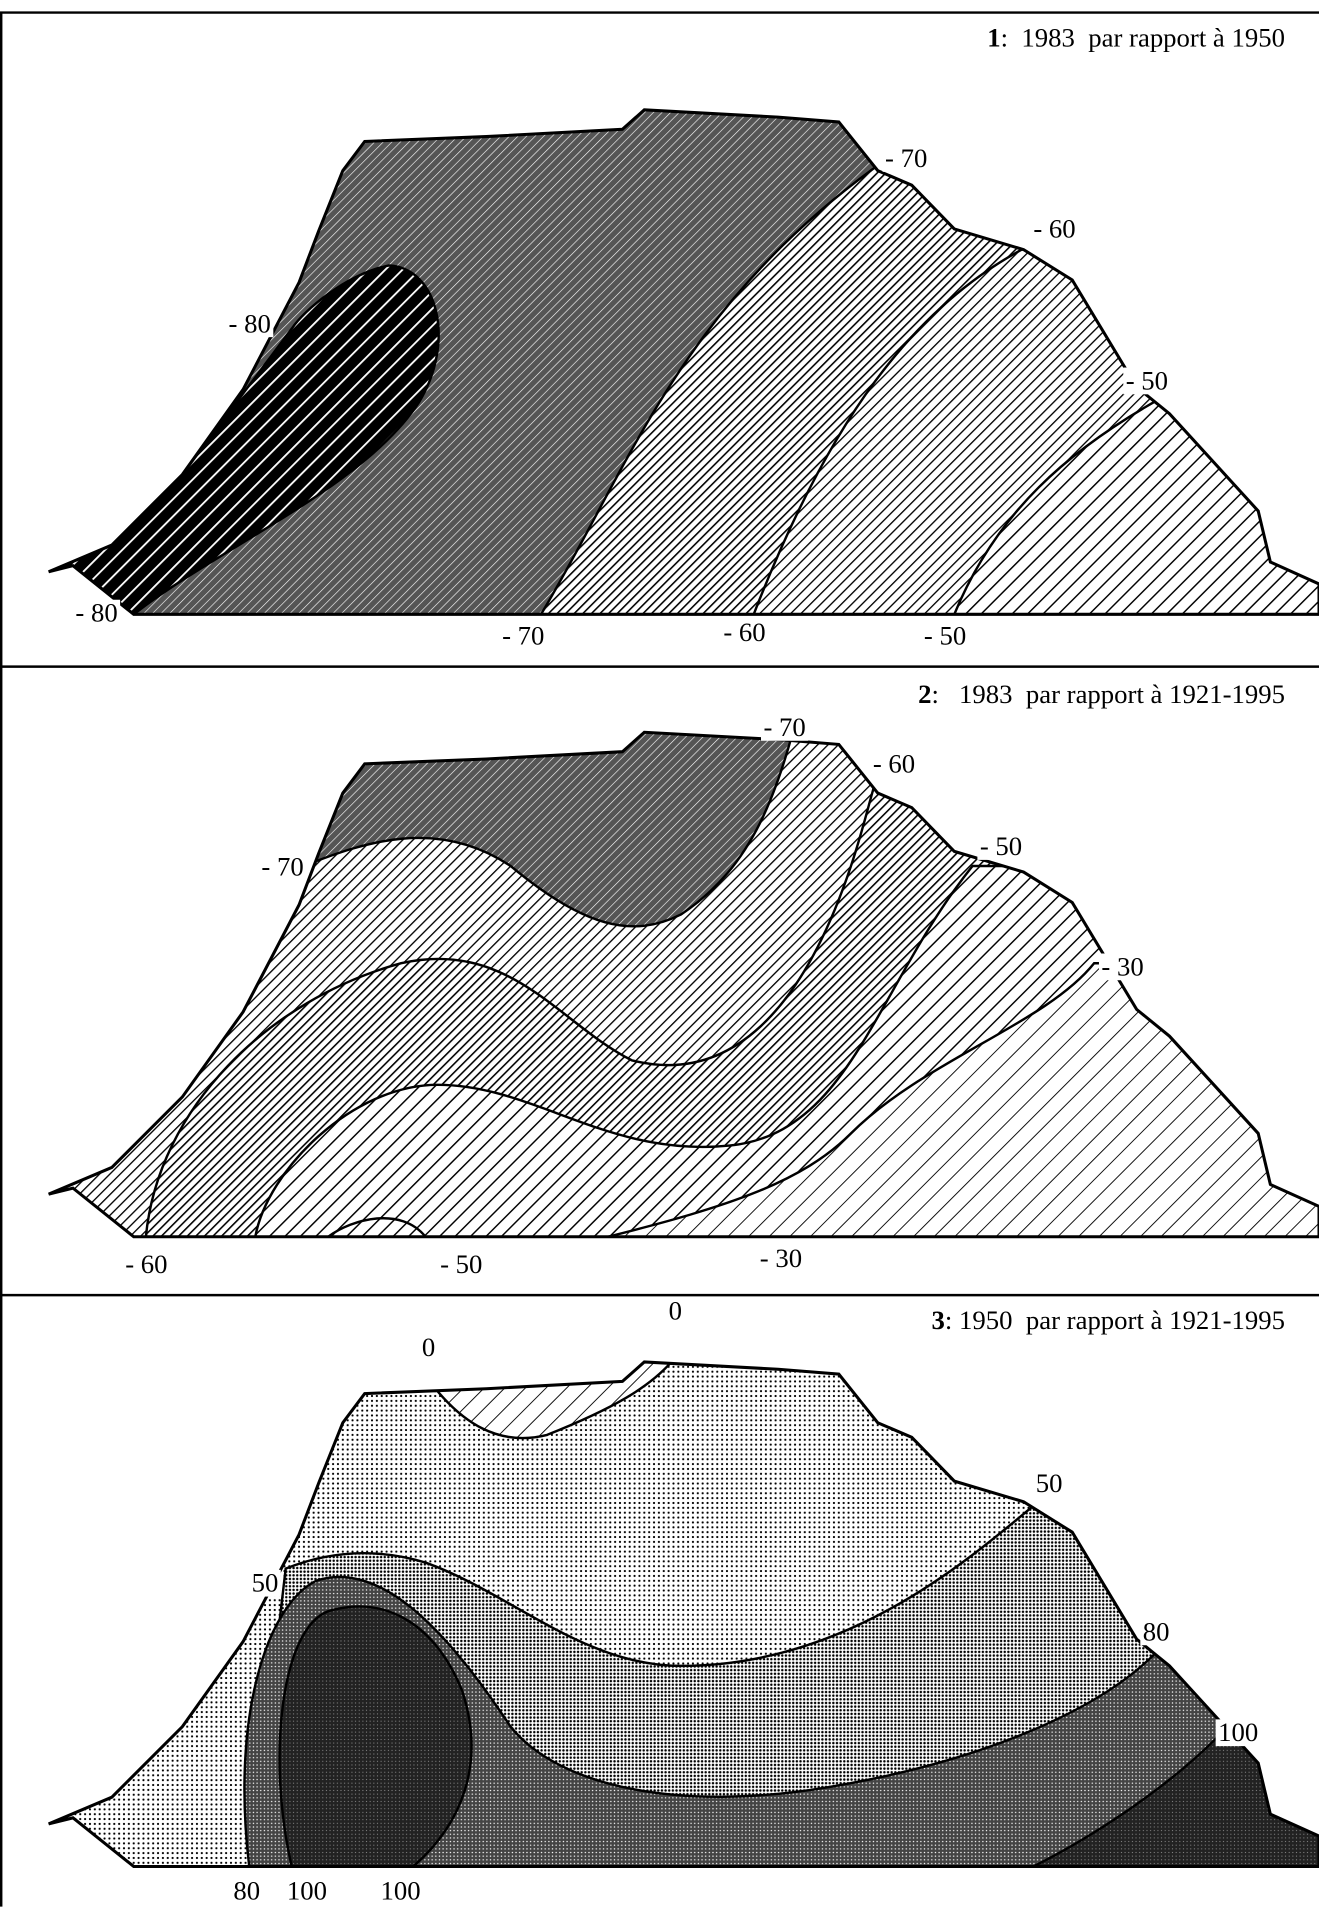 The image size is (1319, 1907). What do you see at coordinates (1115, 1320) in the screenshot?
I see `panel-title-text: : 1950 par rapport à 1921-1995` at bounding box center [1115, 1320].